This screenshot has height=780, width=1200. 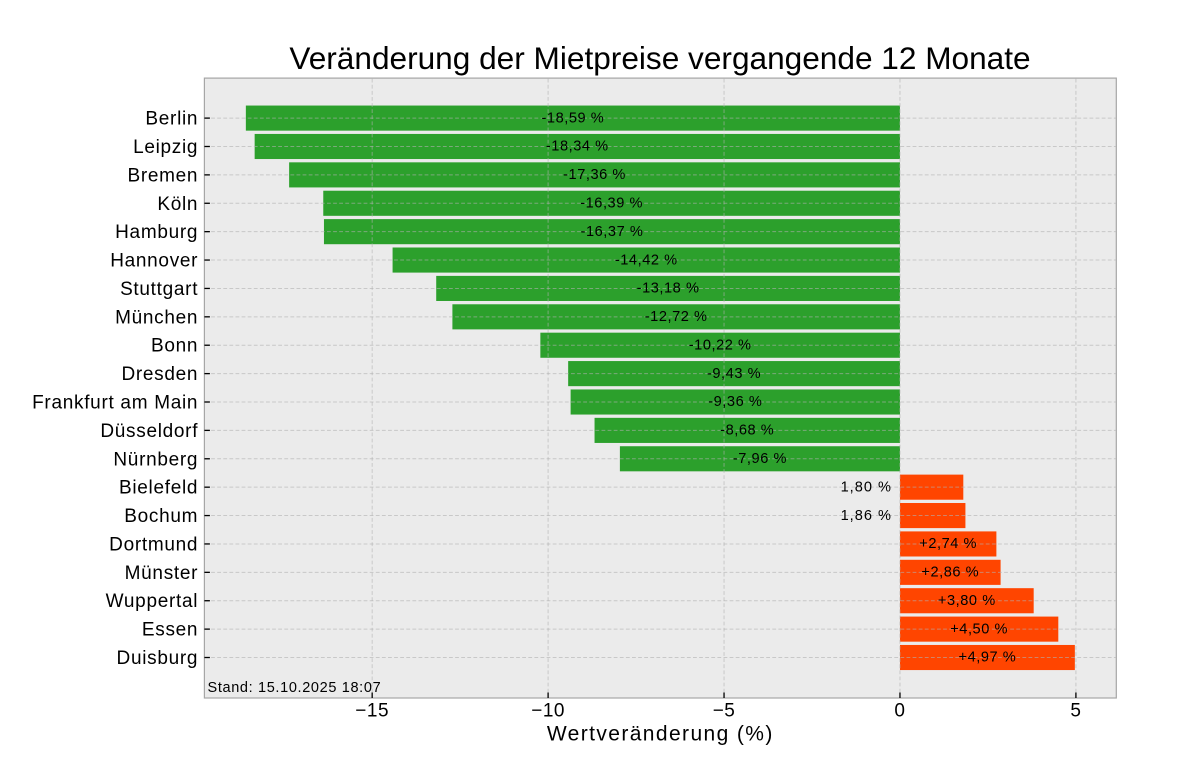 What do you see at coordinates (724, 710) in the screenshot?
I see `svg-text: −5` at bounding box center [724, 710].